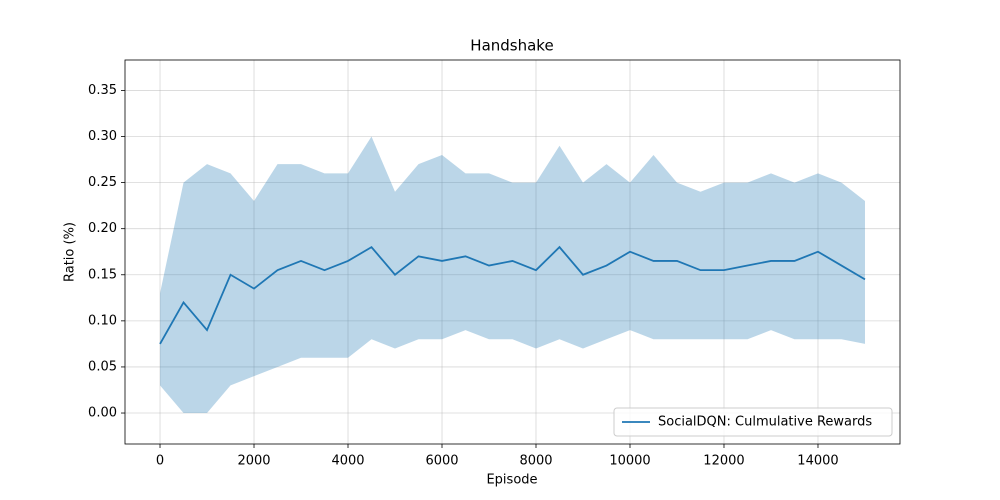  Describe the element at coordinates (102, 228) in the screenshot. I see `y-tick-label: 0.20` at that location.